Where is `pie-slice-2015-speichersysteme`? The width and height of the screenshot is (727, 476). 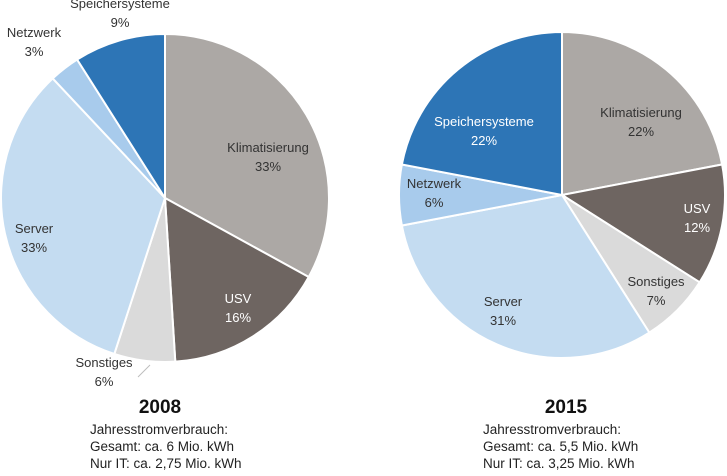 pie-slice-2015-speichersysteme is located at coordinates (481, 113).